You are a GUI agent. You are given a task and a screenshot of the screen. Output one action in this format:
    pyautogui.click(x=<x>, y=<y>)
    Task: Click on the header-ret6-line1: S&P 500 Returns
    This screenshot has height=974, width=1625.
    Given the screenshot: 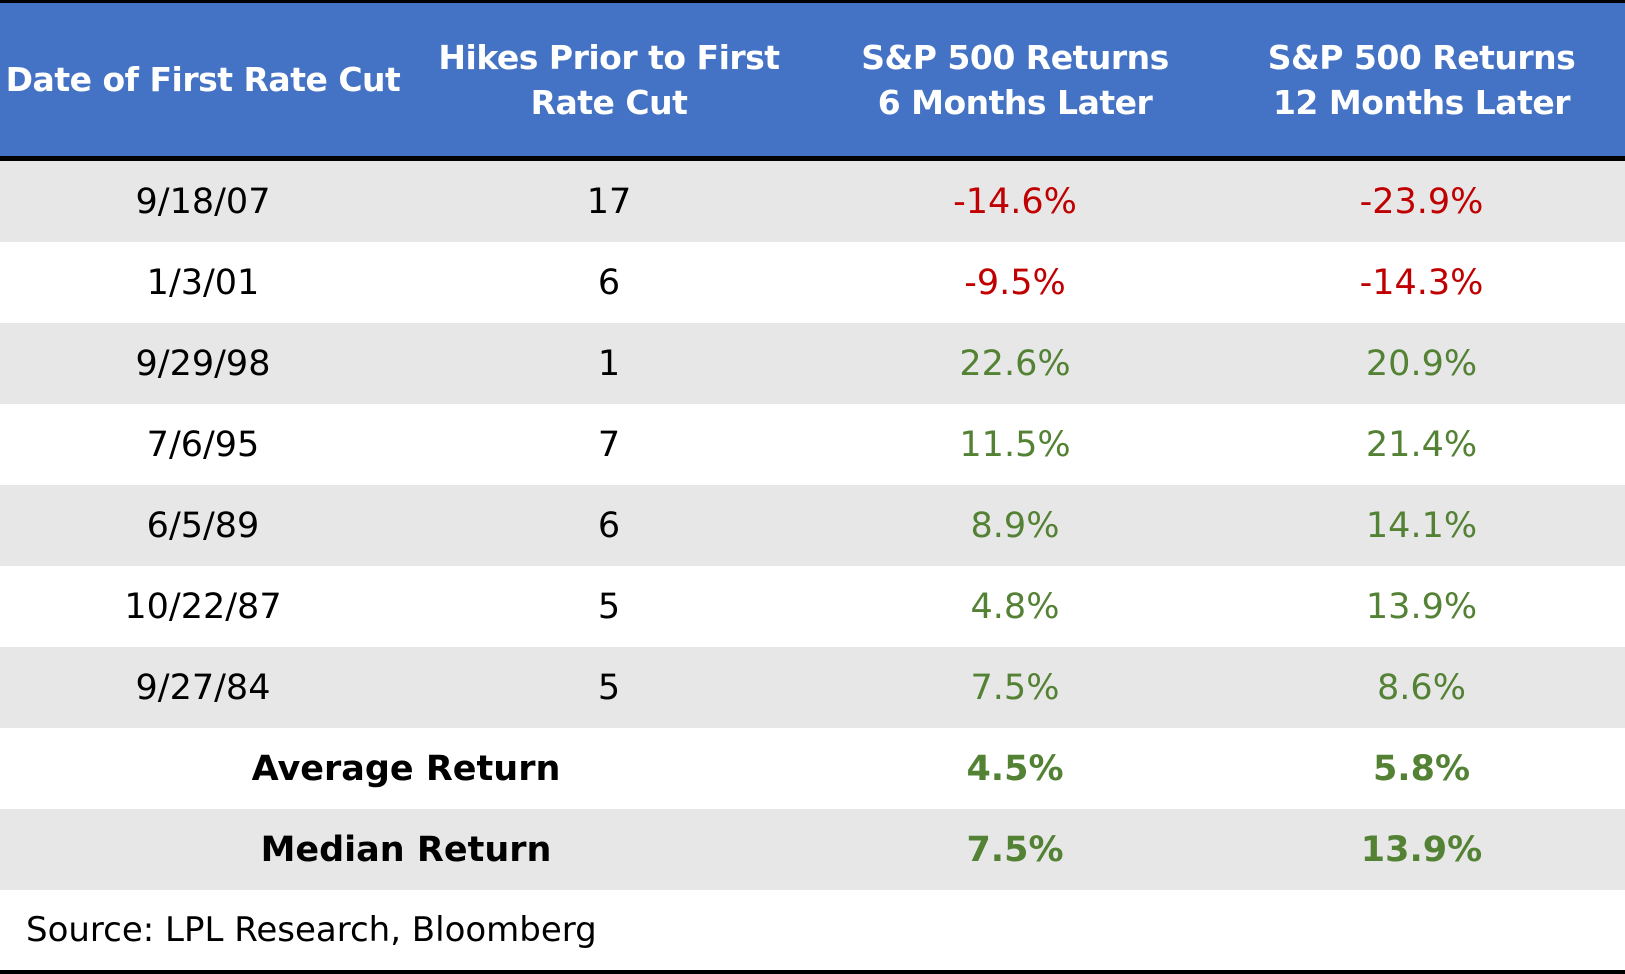 What is the action you would take?
    pyautogui.click(x=1015, y=57)
    